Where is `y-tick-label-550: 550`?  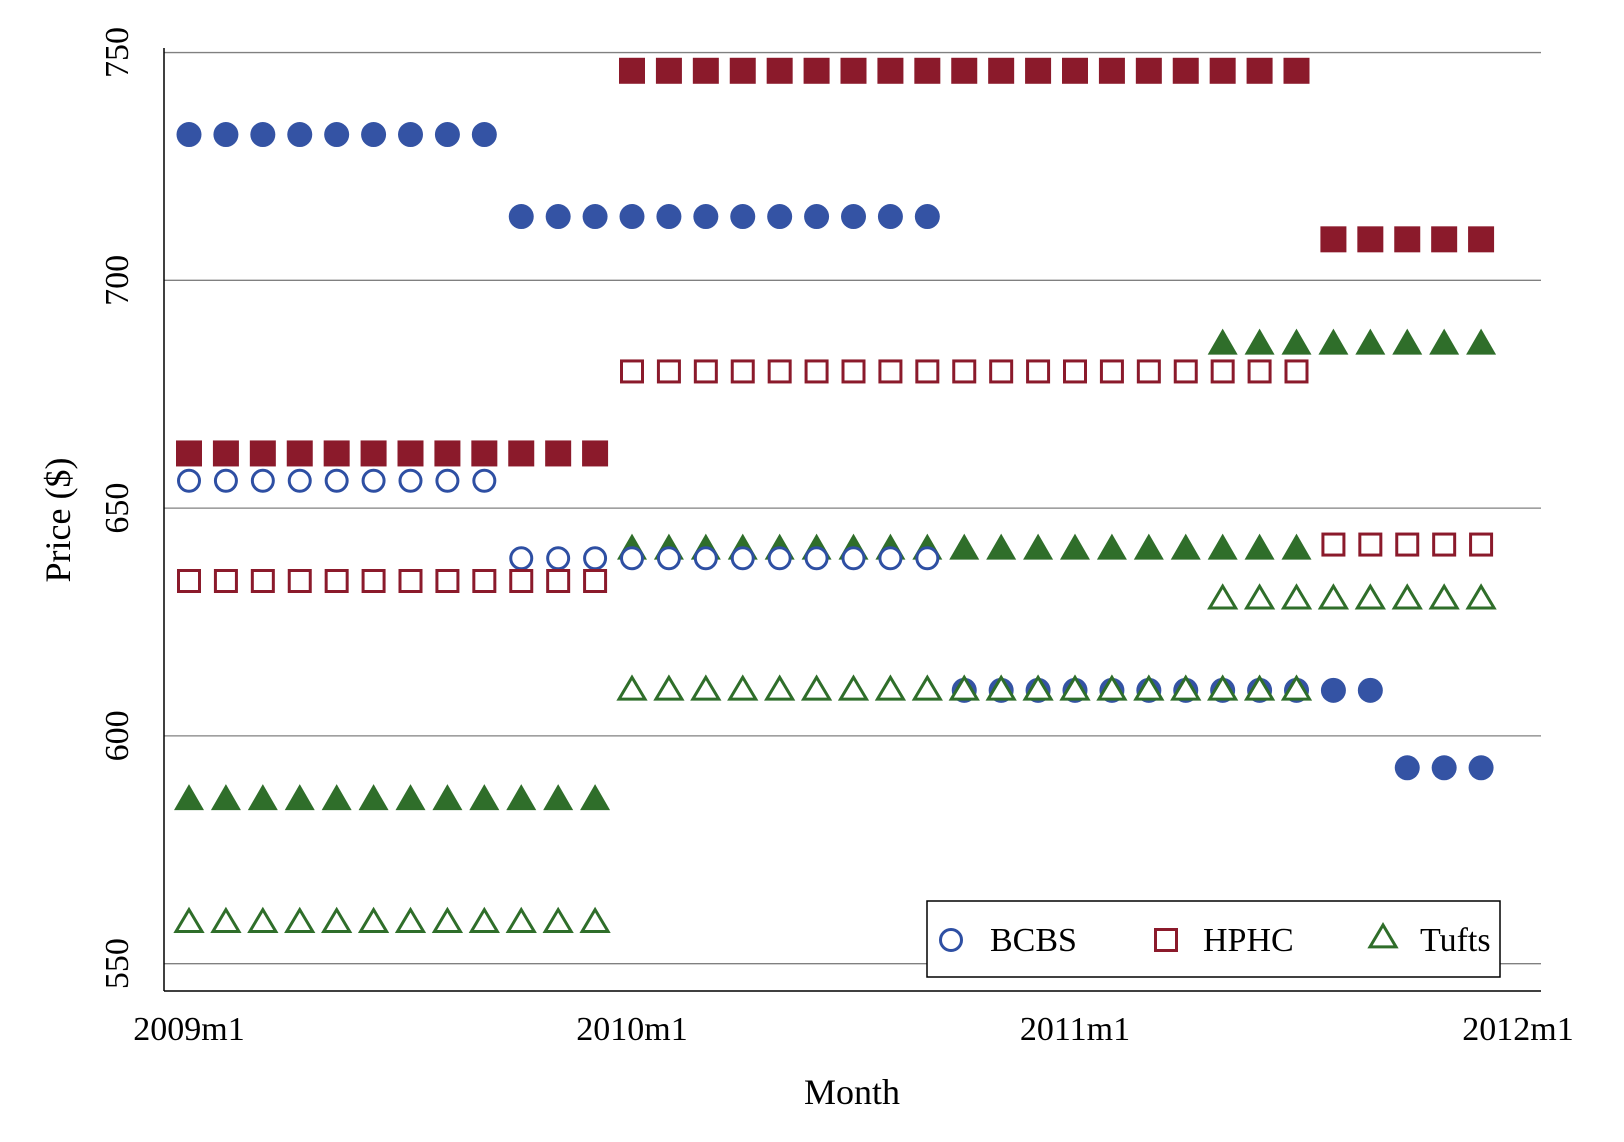 y-tick-label-550: 550 is located at coordinates (117, 963).